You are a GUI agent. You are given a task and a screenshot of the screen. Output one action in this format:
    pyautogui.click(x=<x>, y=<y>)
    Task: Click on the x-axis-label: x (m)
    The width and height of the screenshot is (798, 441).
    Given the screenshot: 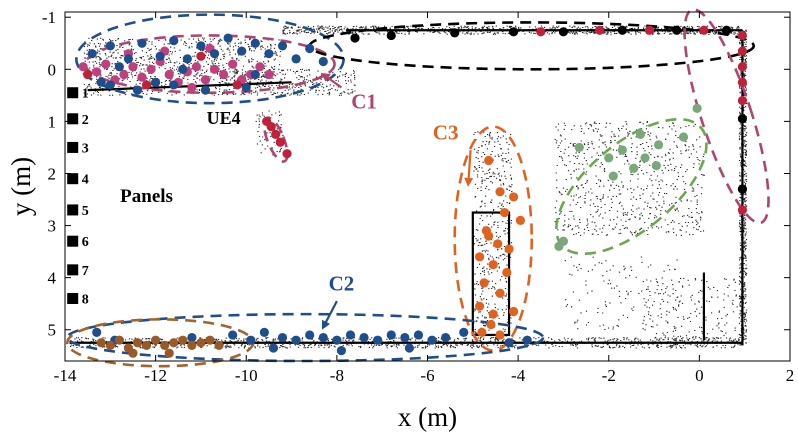 What is the action you would take?
    pyautogui.click(x=427, y=417)
    